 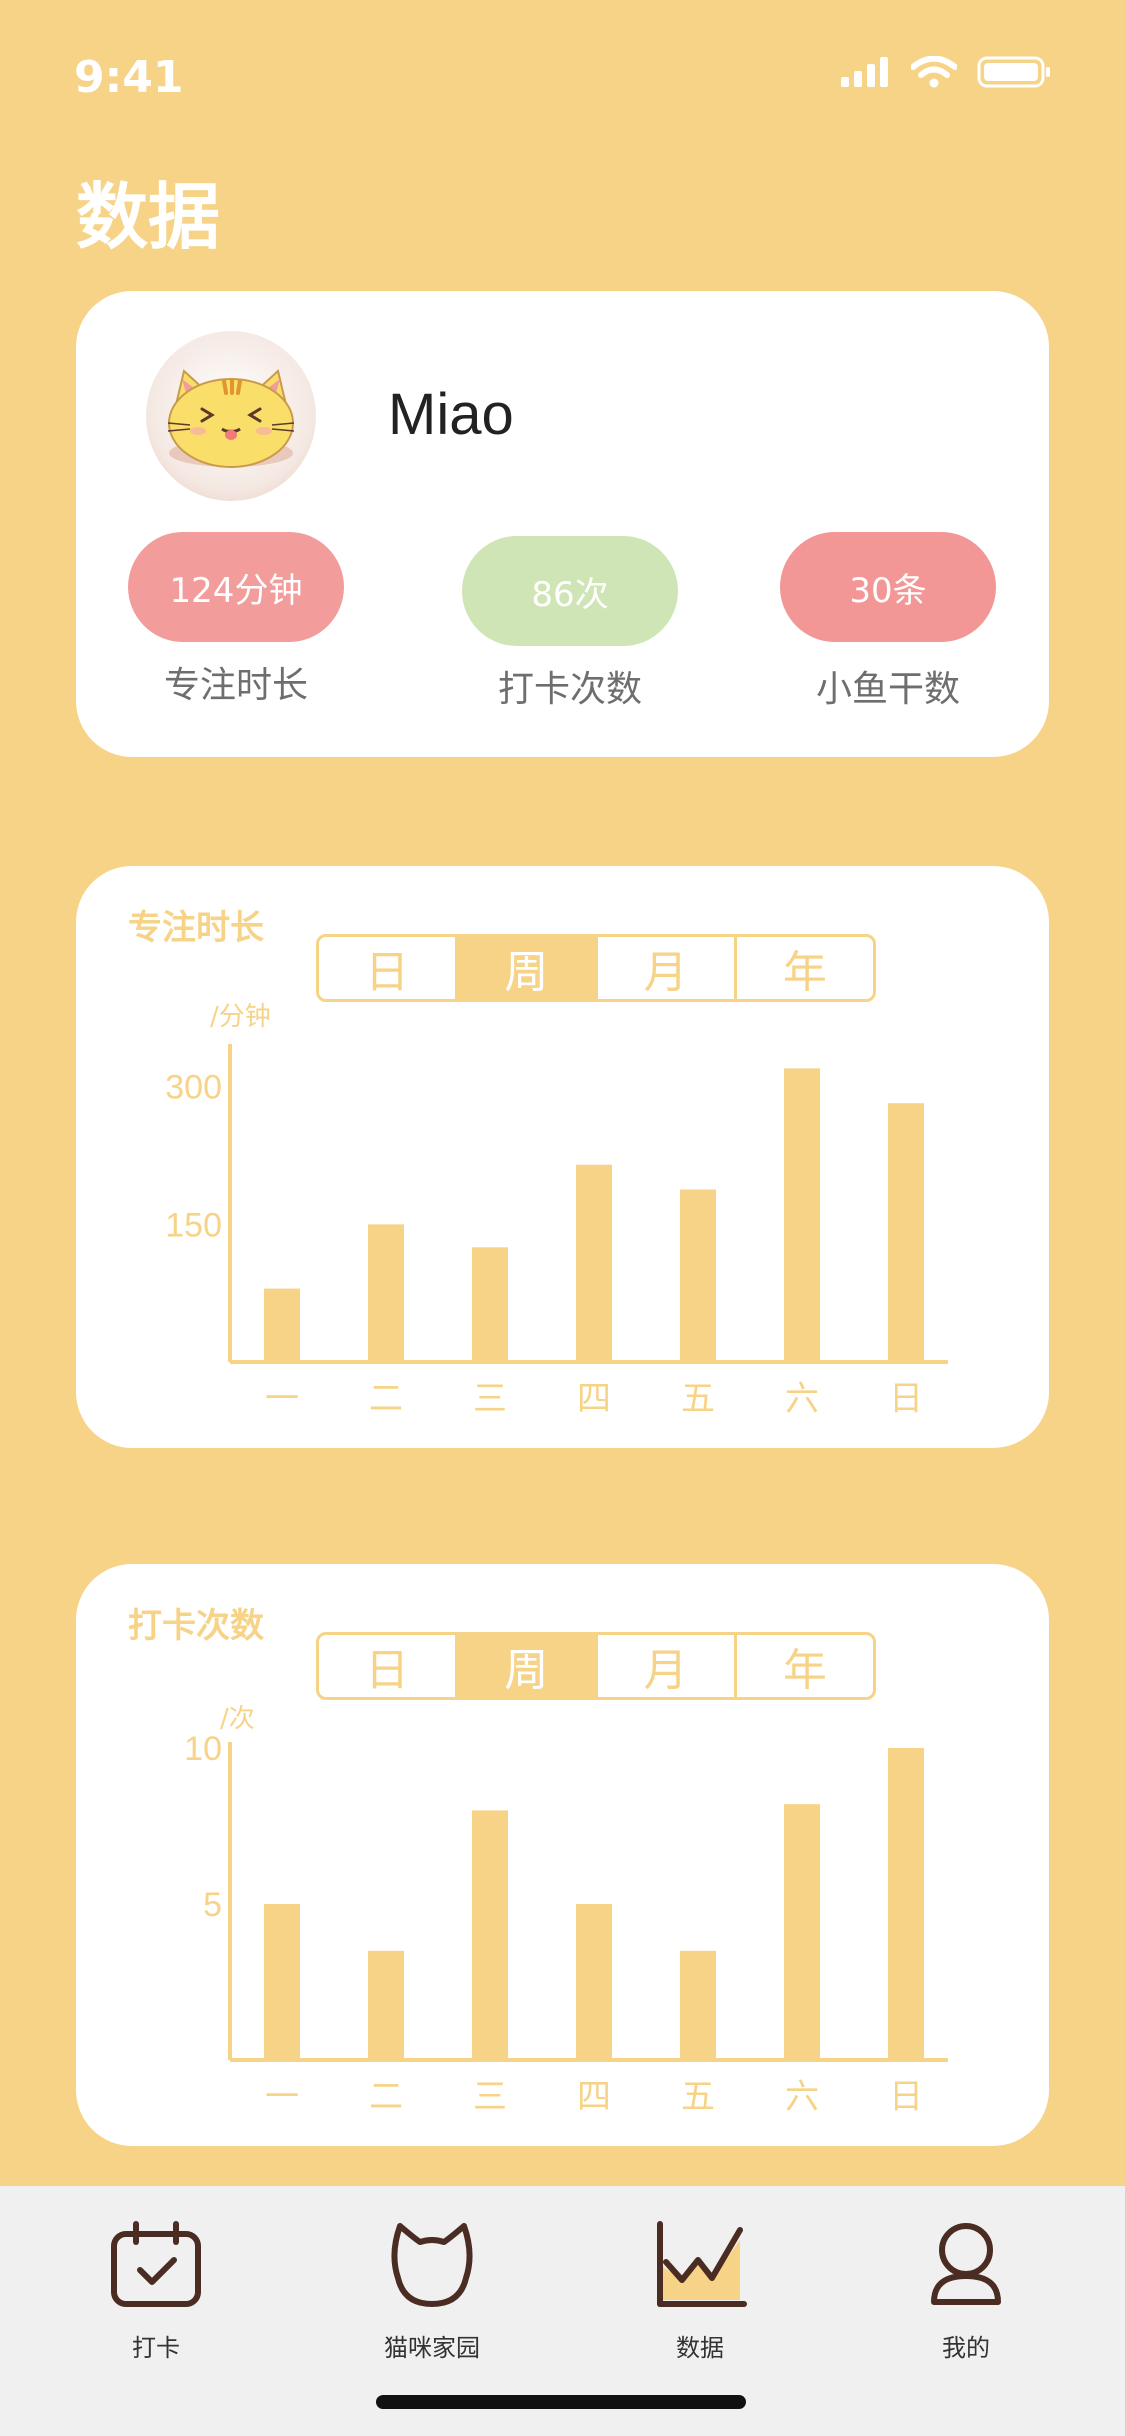 I want to click on tab-checkin: 打卡, so click(x=156, y=2291).